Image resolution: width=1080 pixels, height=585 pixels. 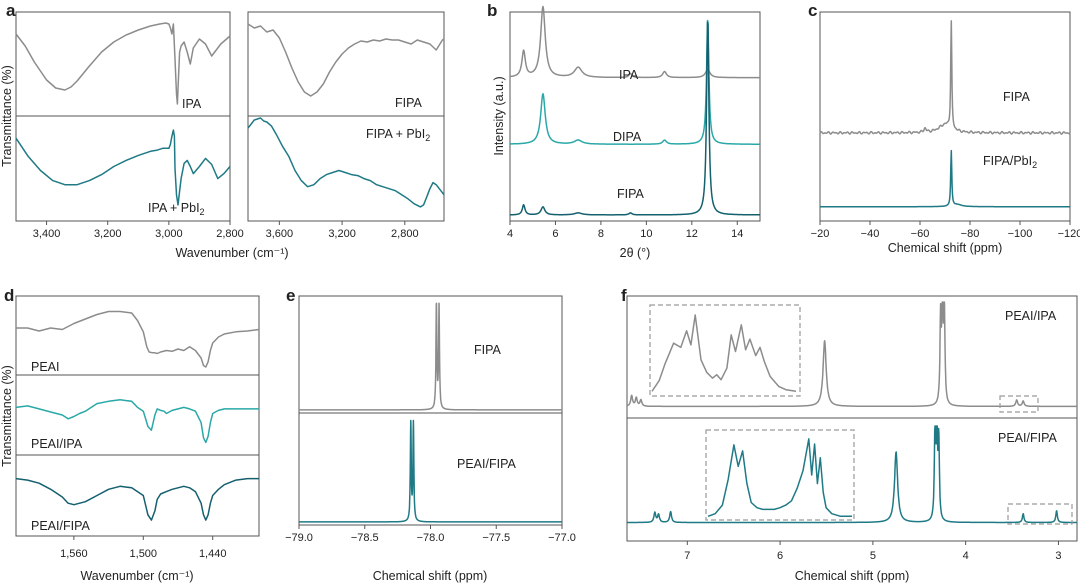 What do you see at coordinates (601, 234) in the screenshot?
I see `b-tick-label: 8` at bounding box center [601, 234].